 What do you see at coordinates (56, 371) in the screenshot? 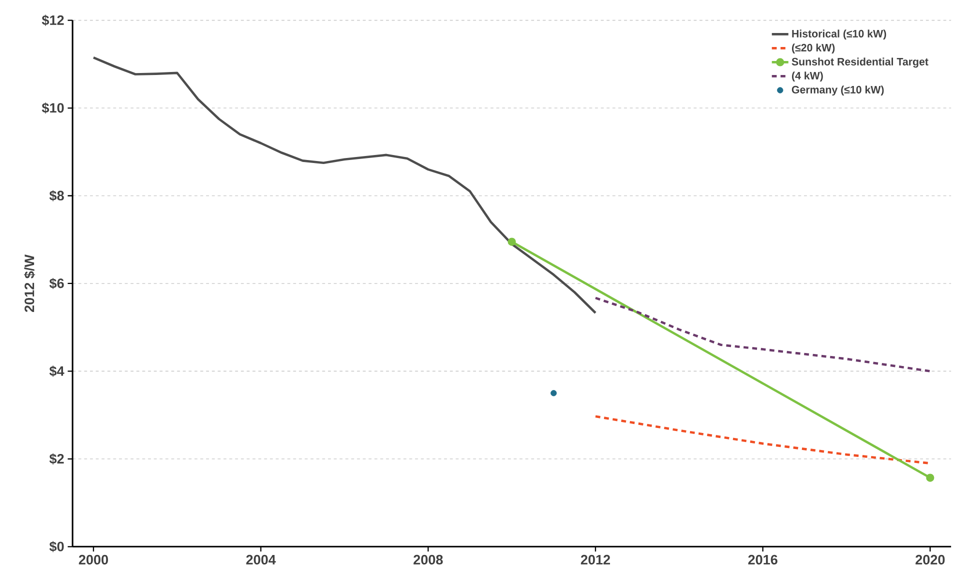
I see `y-tick-label: $4` at bounding box center [56, 371].